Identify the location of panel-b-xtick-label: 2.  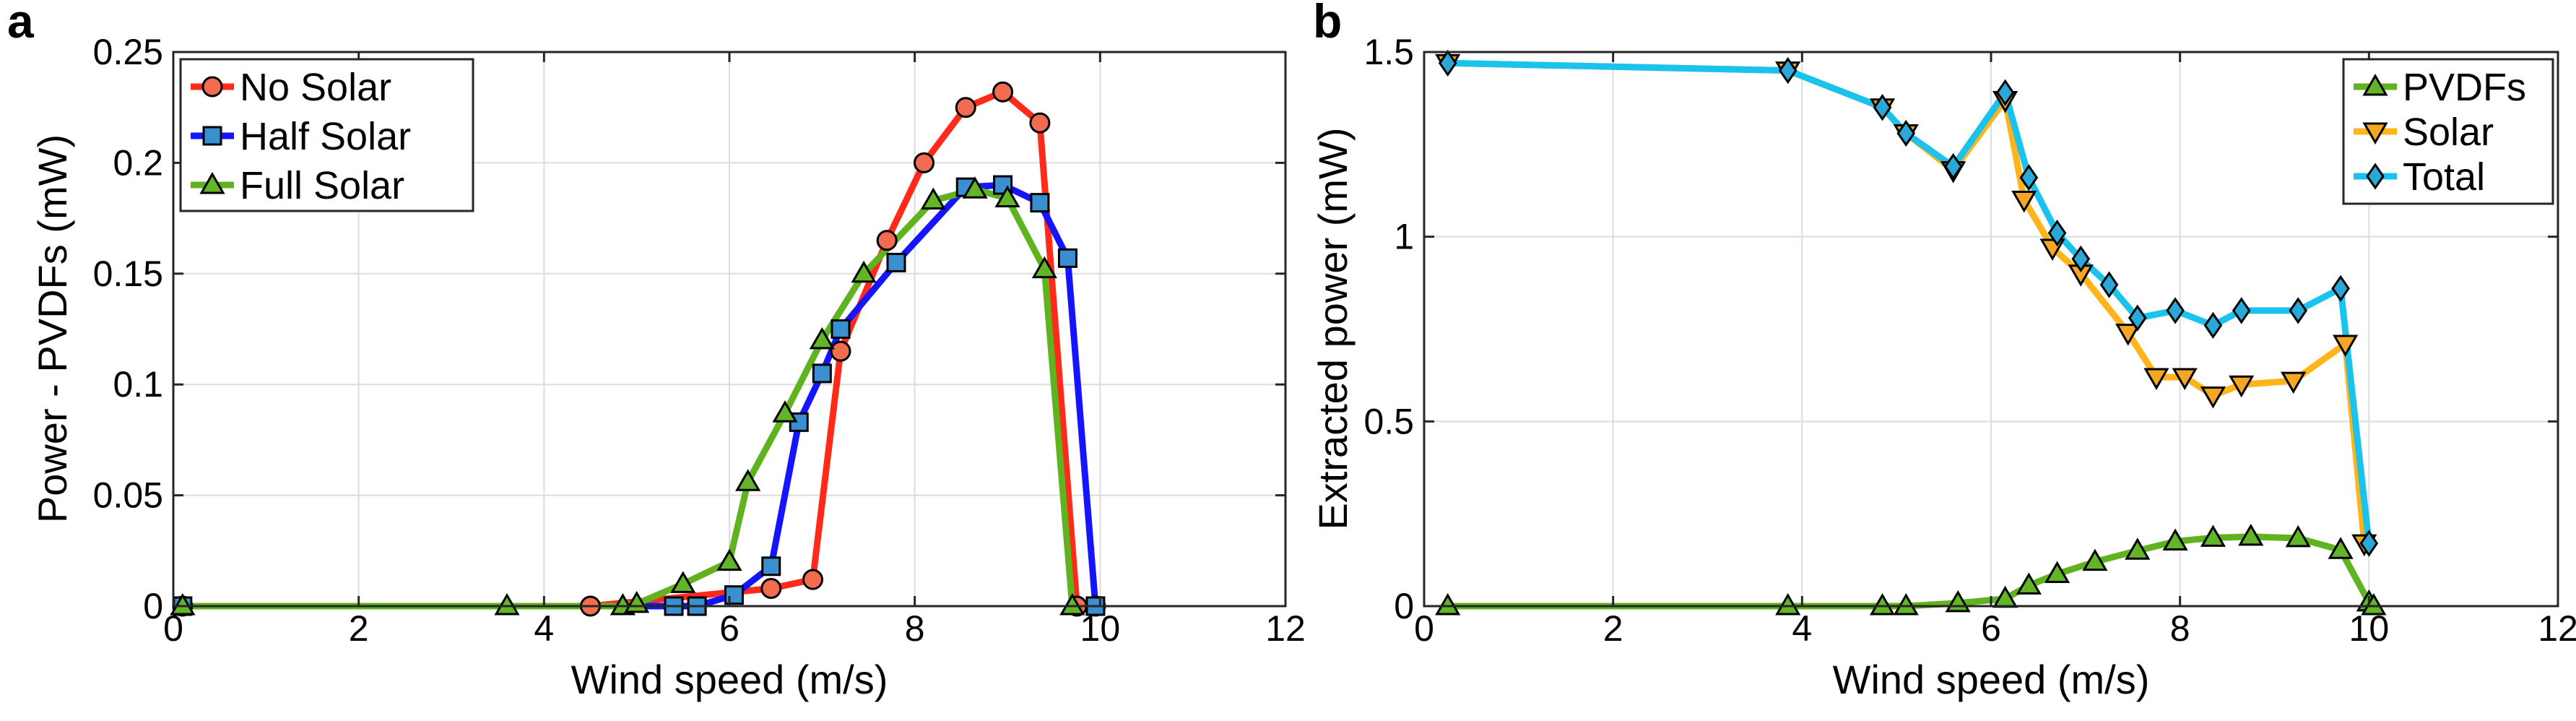
(1613, 628).